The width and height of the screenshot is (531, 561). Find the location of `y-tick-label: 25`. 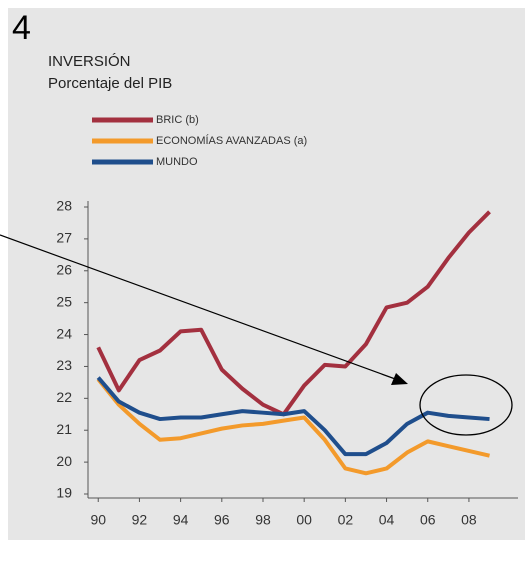

y-tick-label: 25 is located at coordinates (64, 301).